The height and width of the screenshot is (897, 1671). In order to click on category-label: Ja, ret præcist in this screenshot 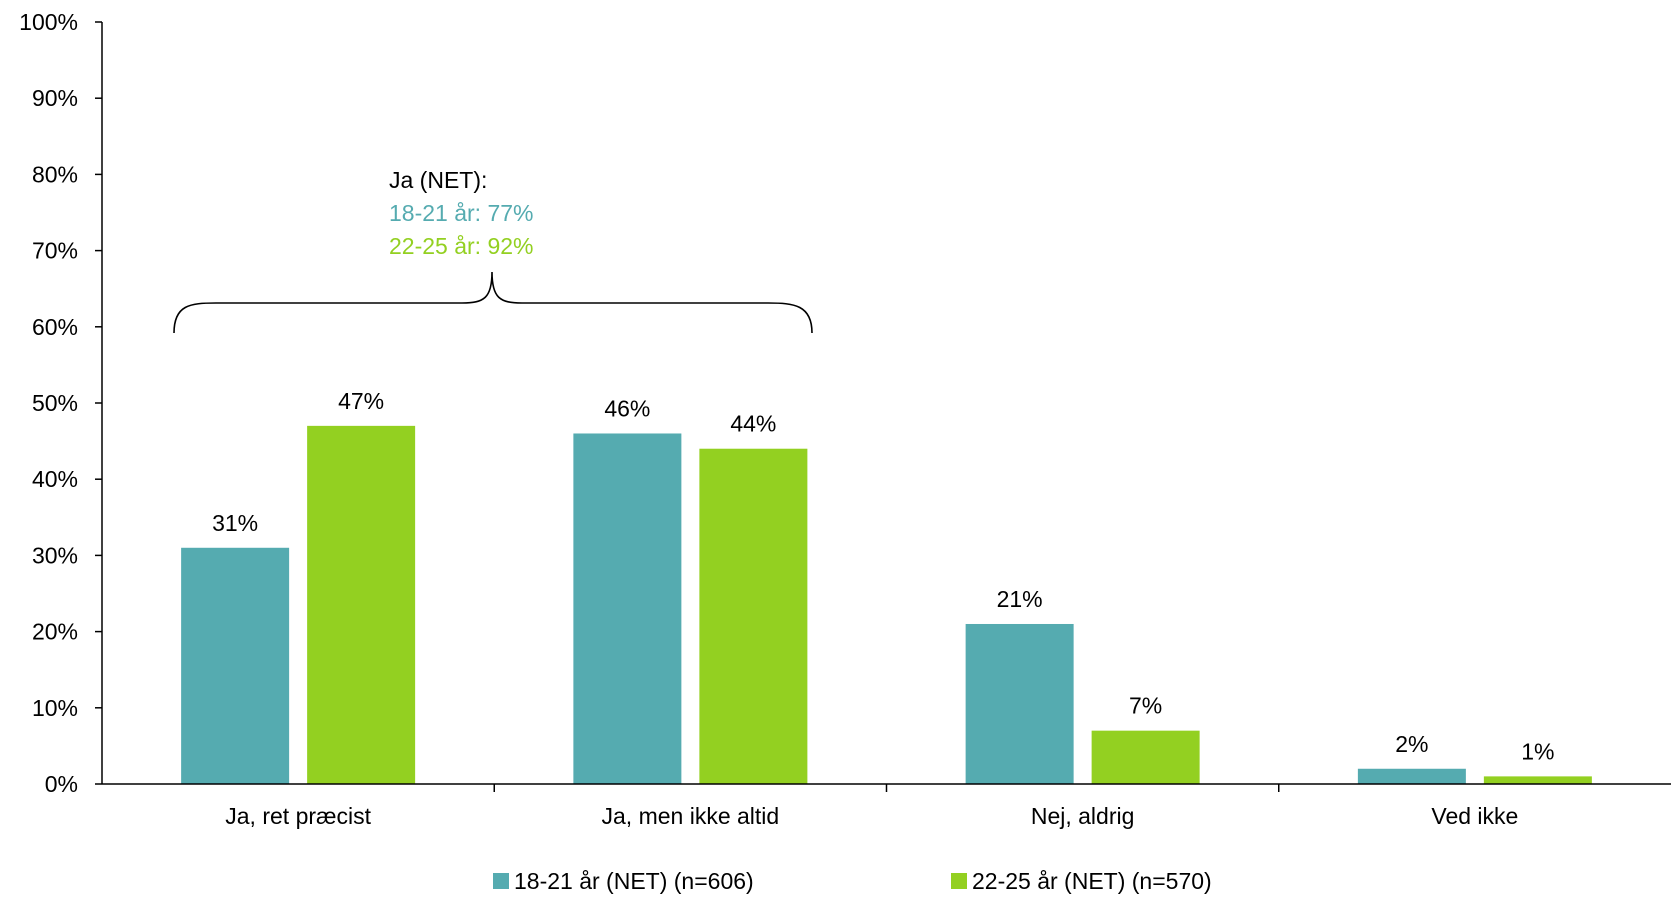, I will do `click(298, 816)`.